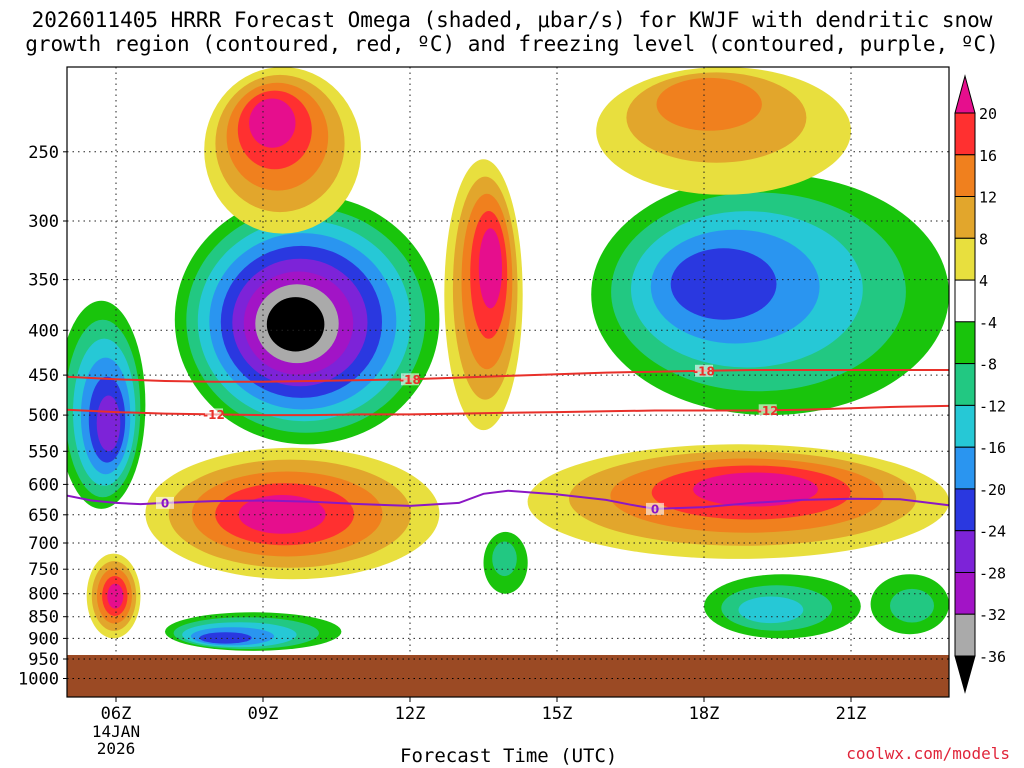 This screenshot has height=768, width=1024. Describe the element at coordinates (410, 714) in the screenshot. I see `x-tick-label: 12Z` at that location.